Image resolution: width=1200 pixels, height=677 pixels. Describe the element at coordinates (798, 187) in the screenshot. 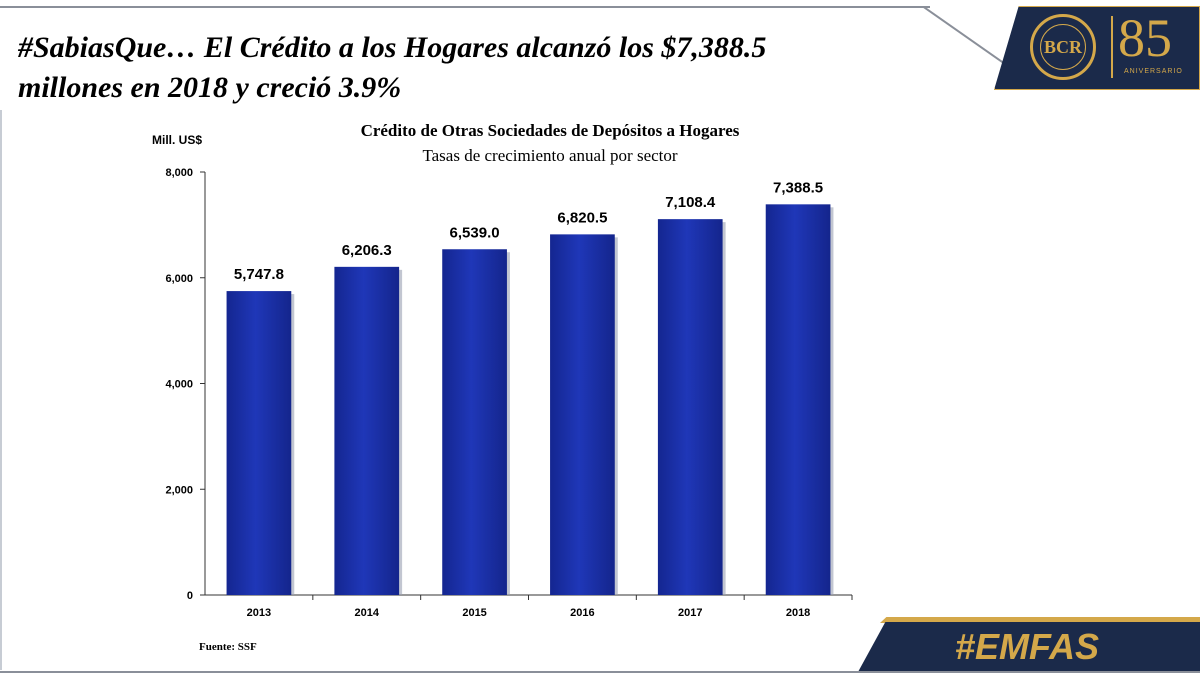

I see `bar-value-label: 7,388.5` at that location.